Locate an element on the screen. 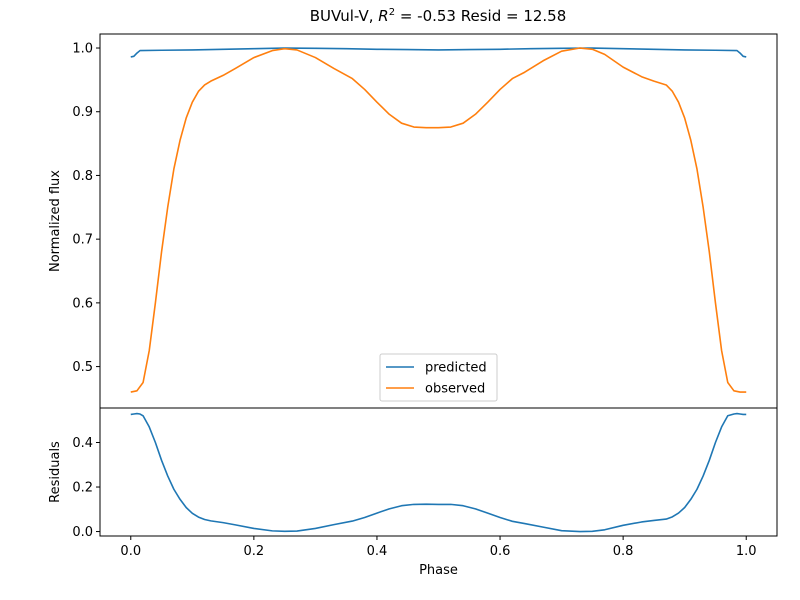 Image resolution: width=800 pixels, height=600 pixels. title-sup: 2 is located at coordinates (392, 12).